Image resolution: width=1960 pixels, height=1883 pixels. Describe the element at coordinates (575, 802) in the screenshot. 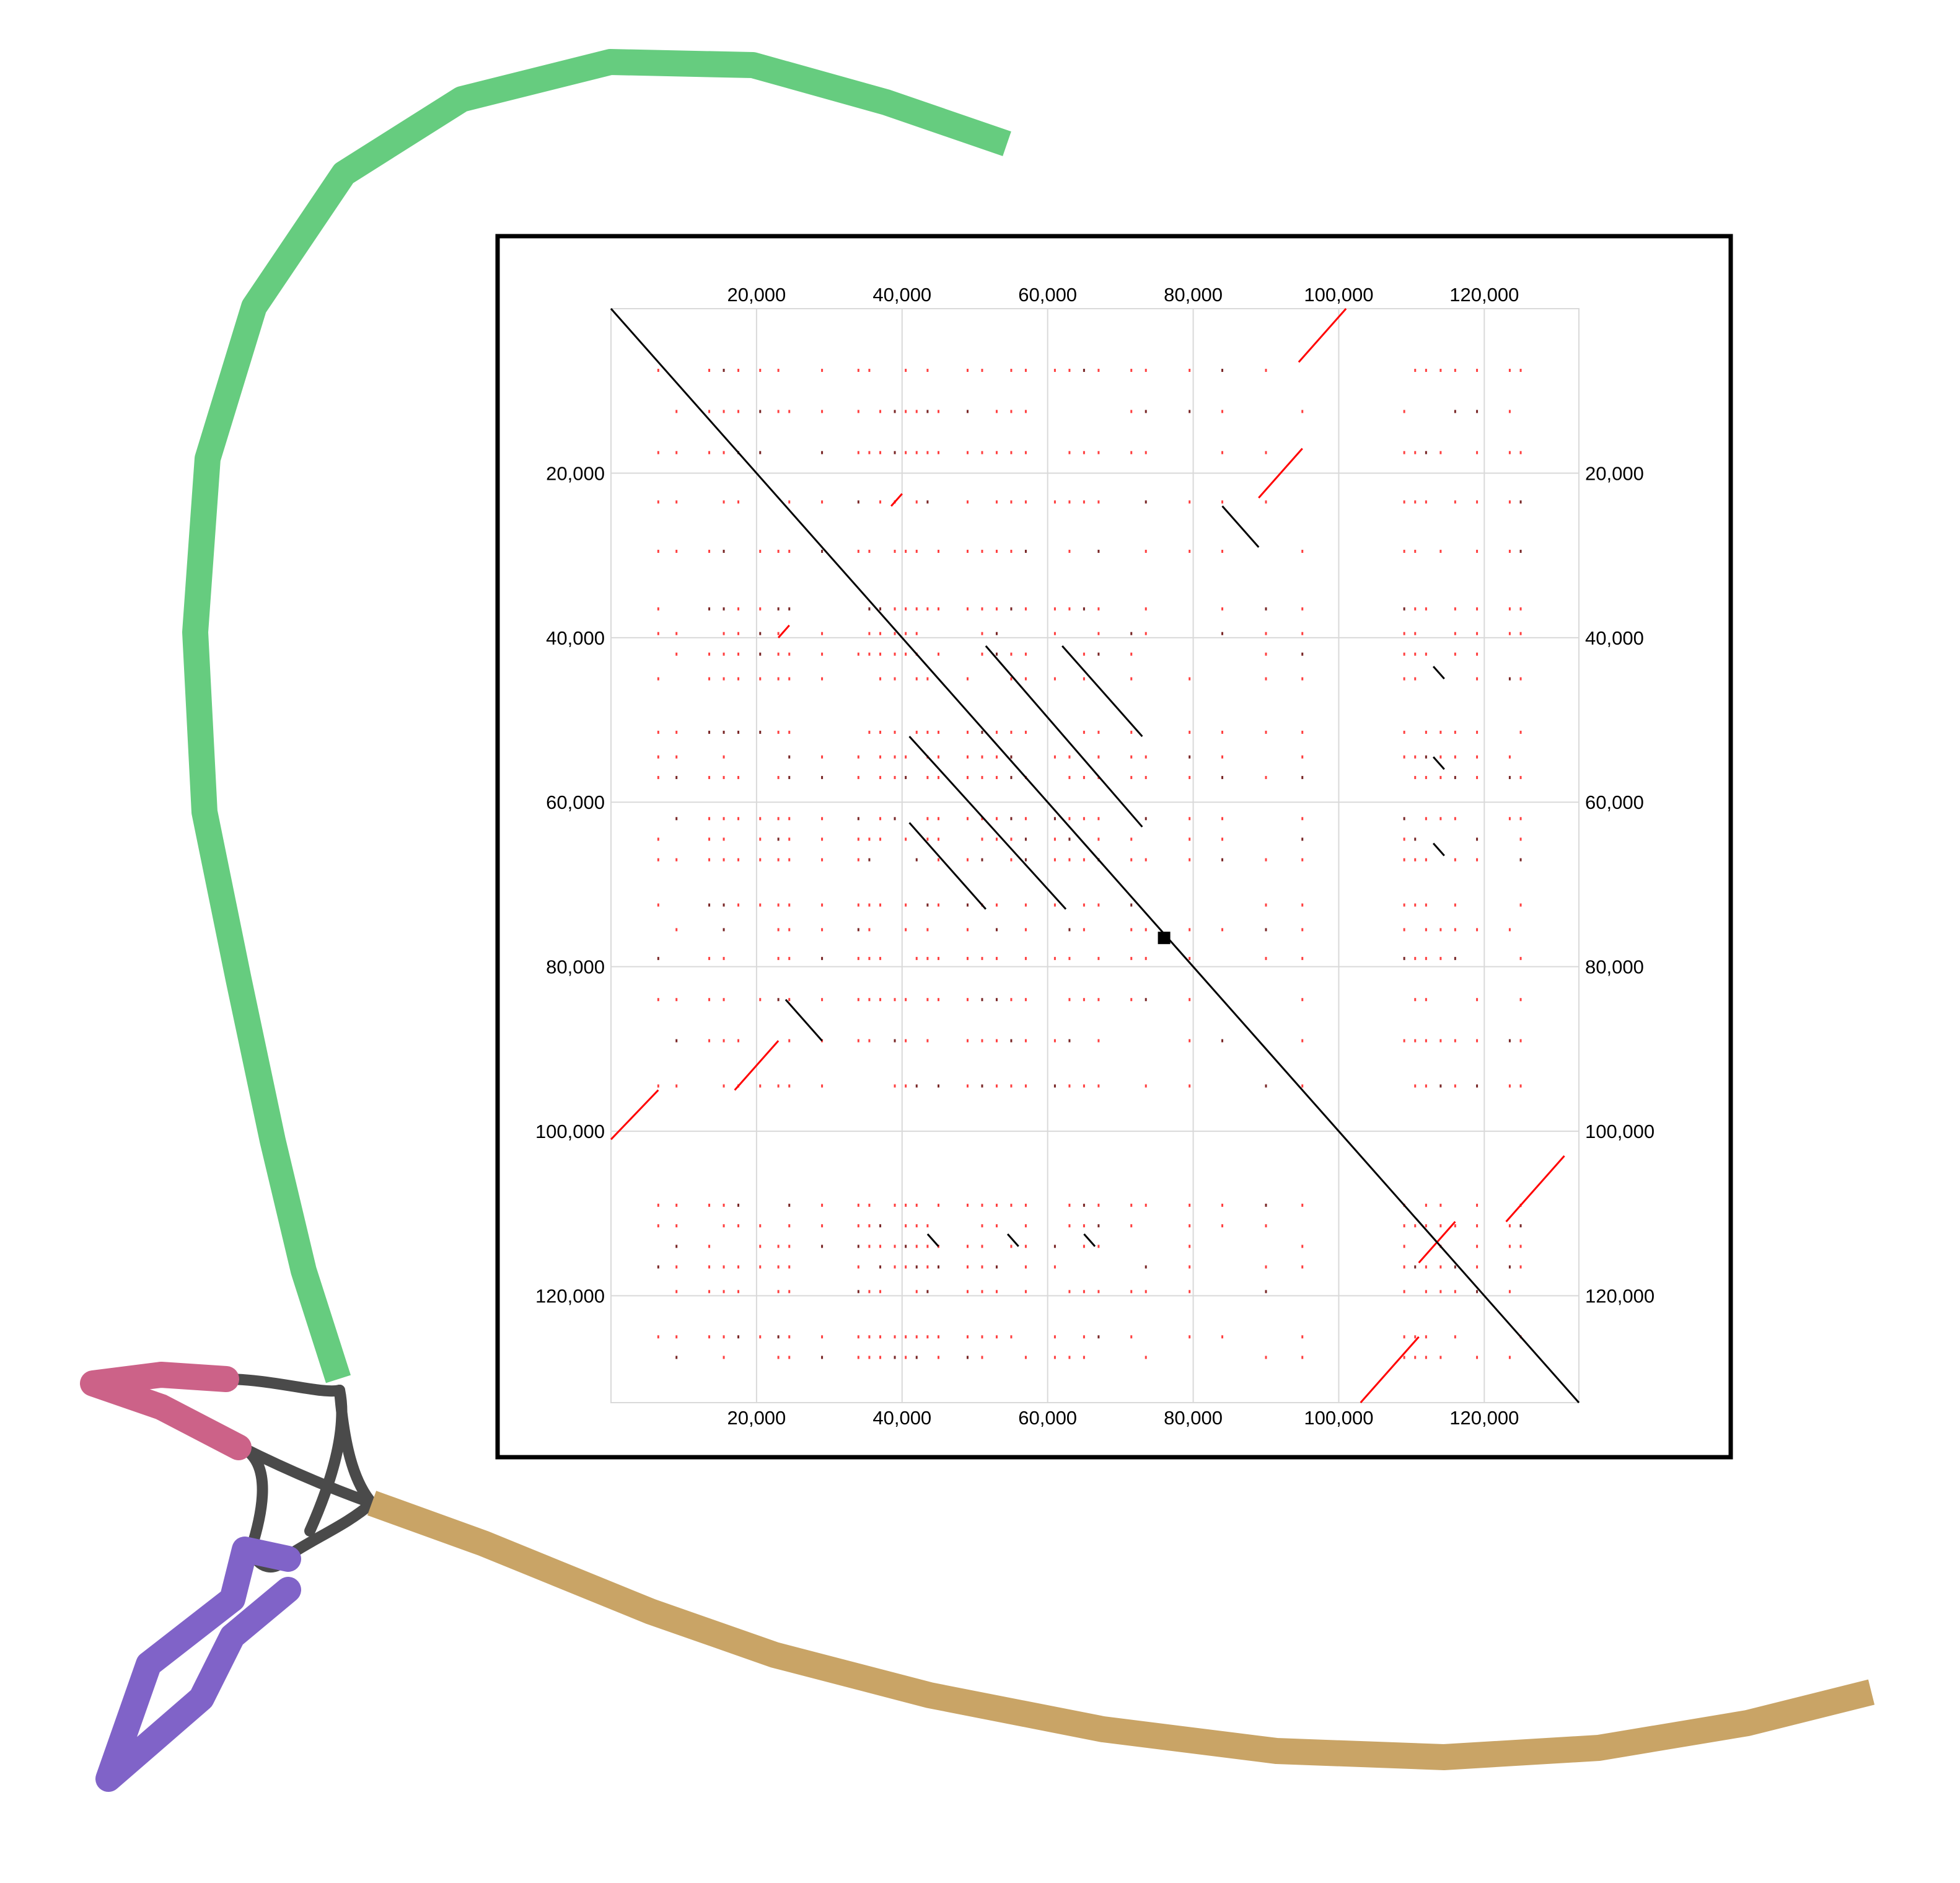

I see `y-tick-label-left: 60,000` at that location.